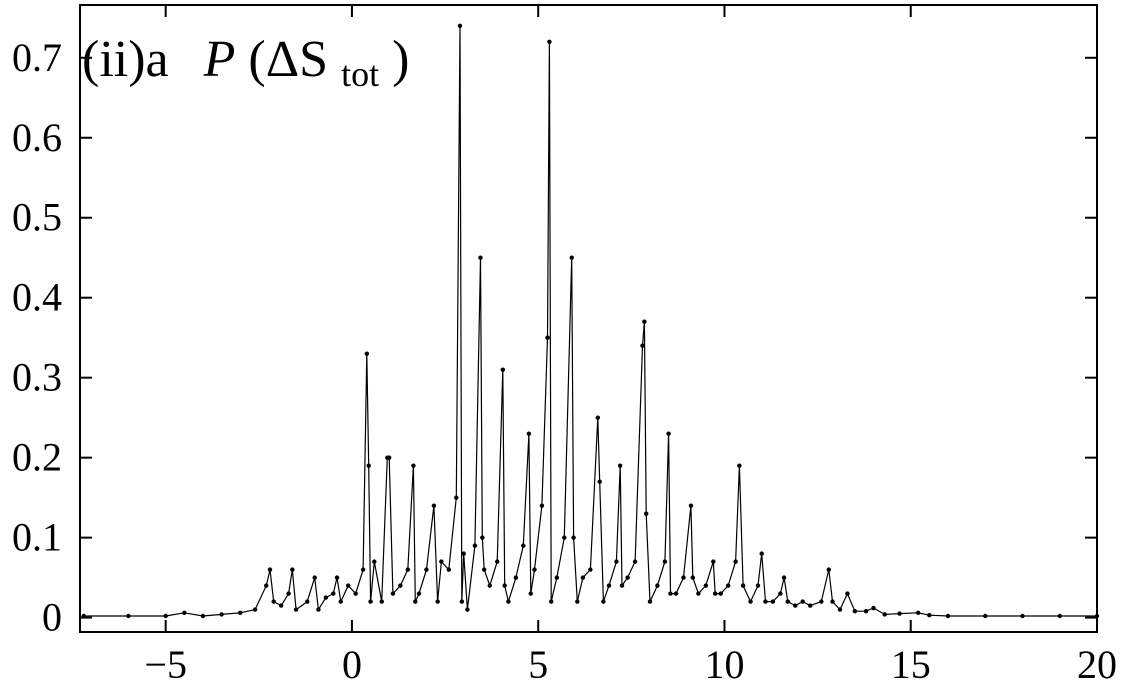 The width and height of the screenshot is (1127, 697). I want to click on x-tick-label: −5, so click(165, 664).